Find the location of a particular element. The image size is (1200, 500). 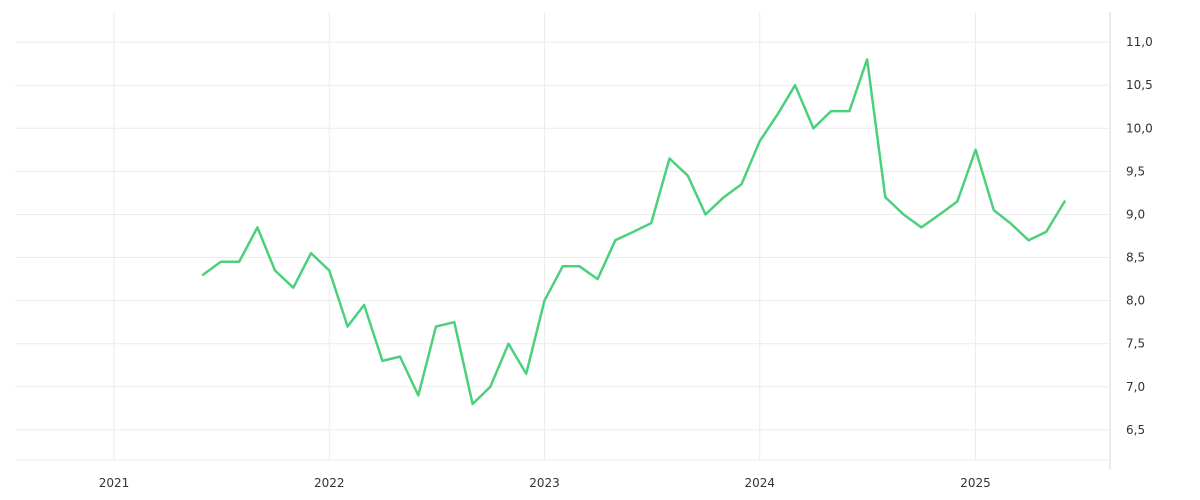

x-tick-label: 2022 is located at coordinates (329, 483).